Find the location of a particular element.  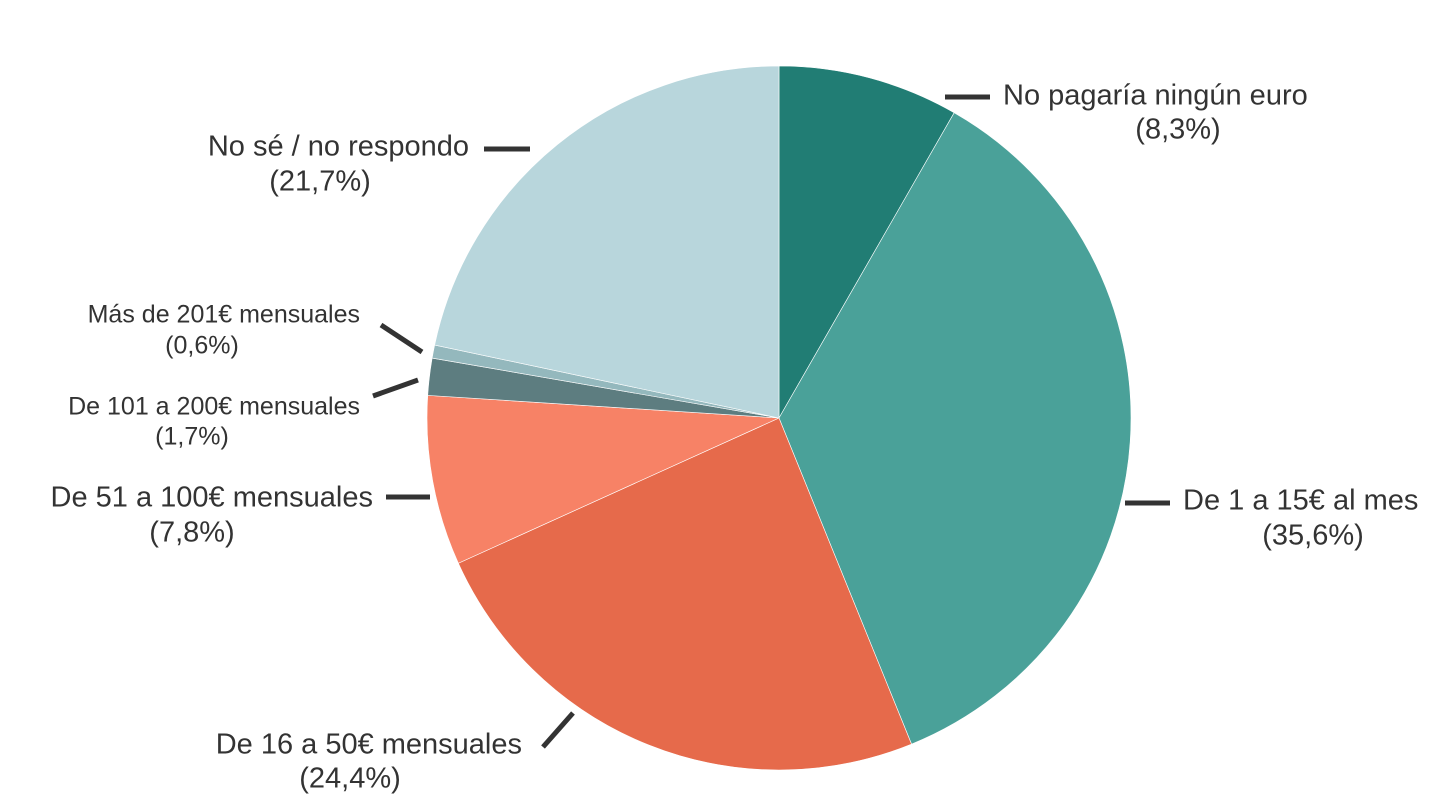

slice-label: De 1 a 15€ al mes is located at coordinates (1300, 501).